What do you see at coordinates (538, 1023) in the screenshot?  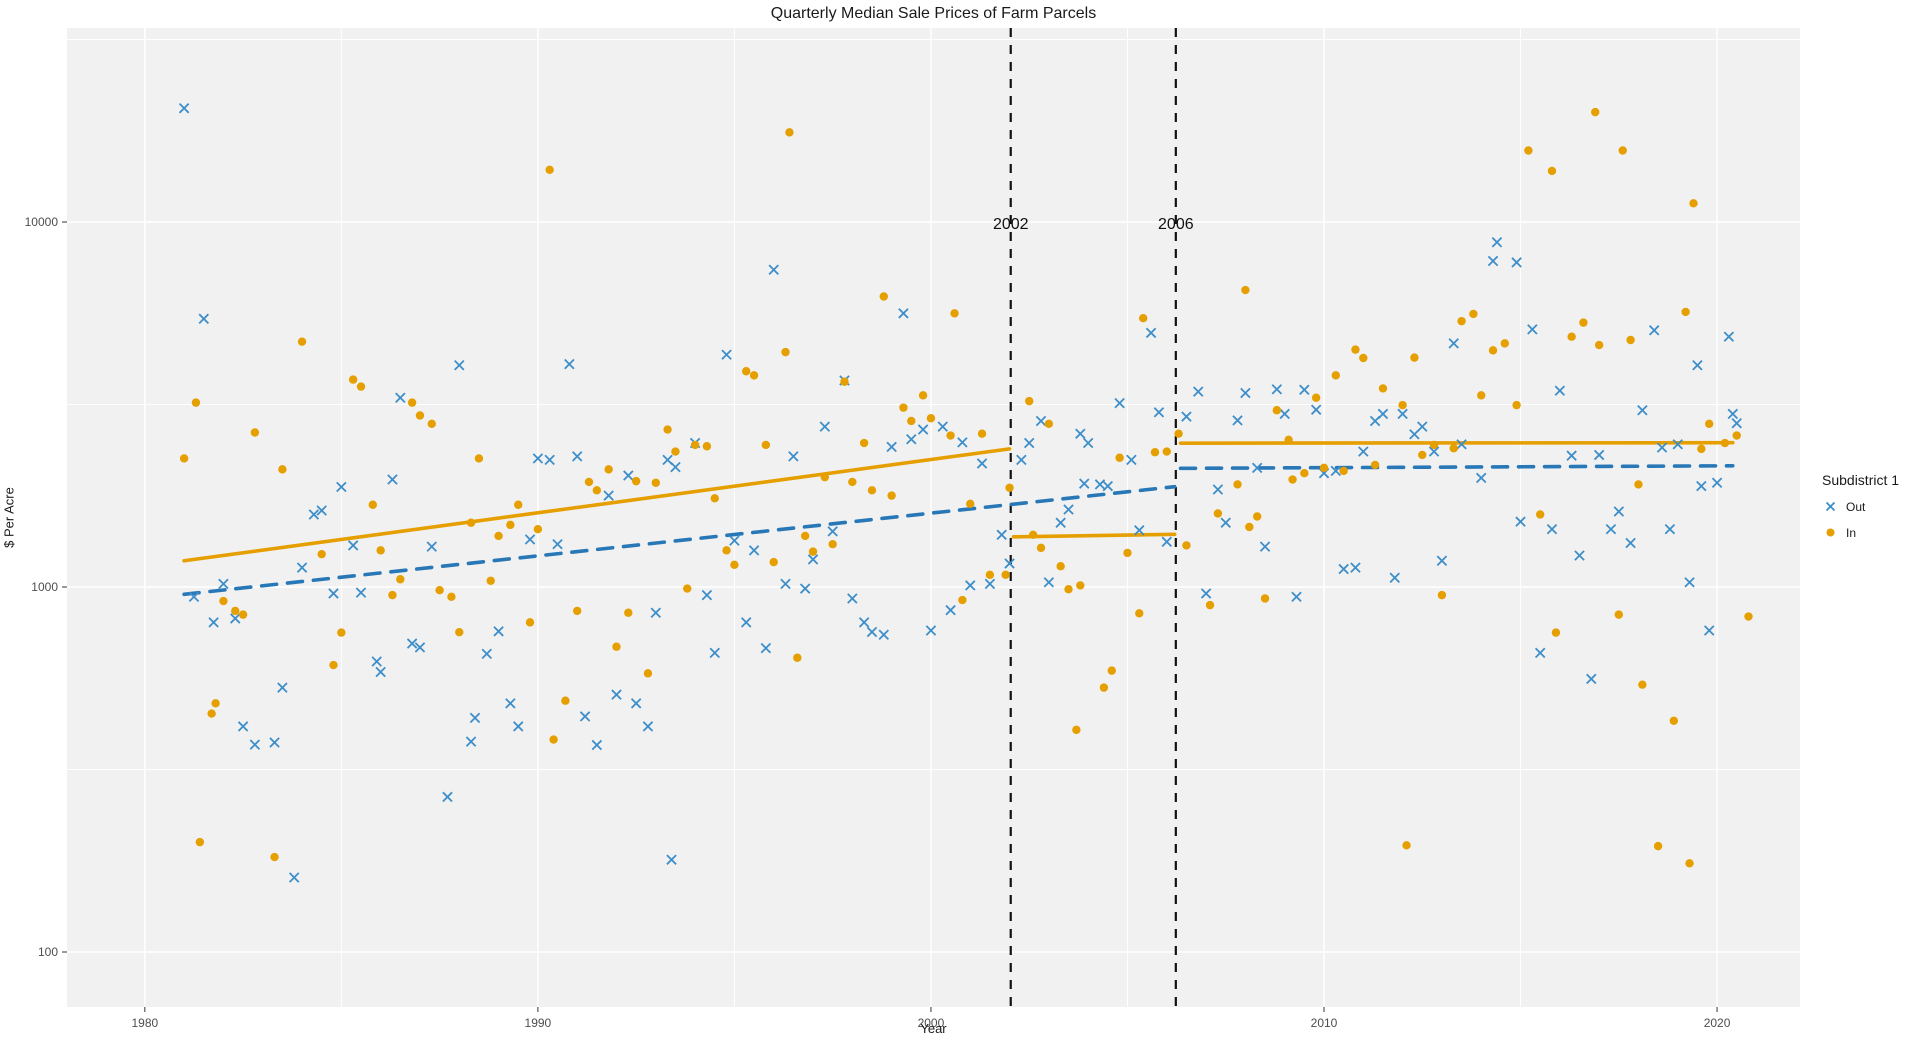 I see `x-tick-label: 1990` at bounding box center [538, 1023].